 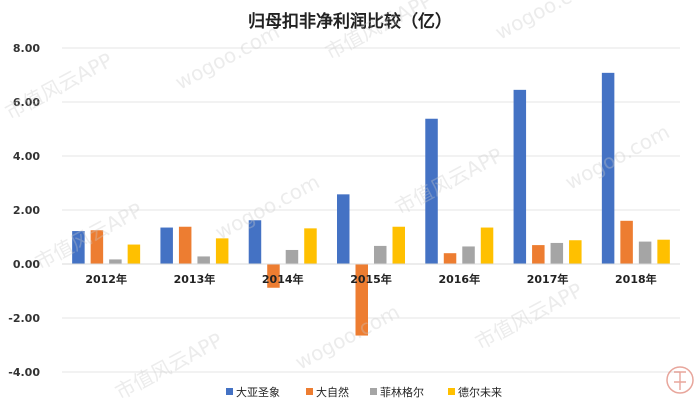 What do you see at coordinates (663, 251) in the screenshot?
I see `bar-德尔未来-2018年` at bounding box center [663, 251].